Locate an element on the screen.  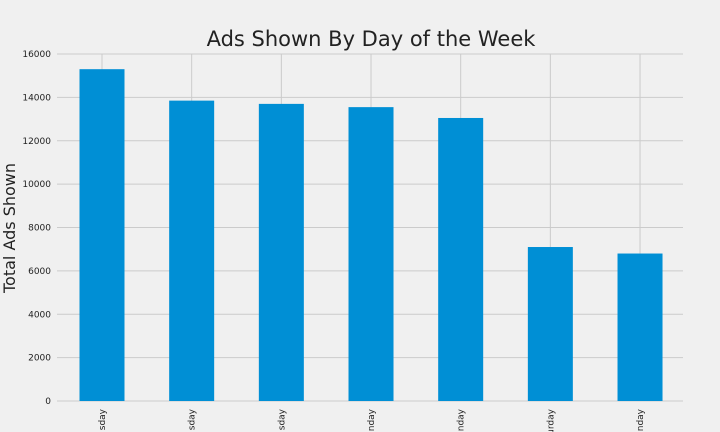
y-tick-labels: 0 2000 4000 6000 8000 10000 12000 14000 16000 is located at coordinates (36, 228).